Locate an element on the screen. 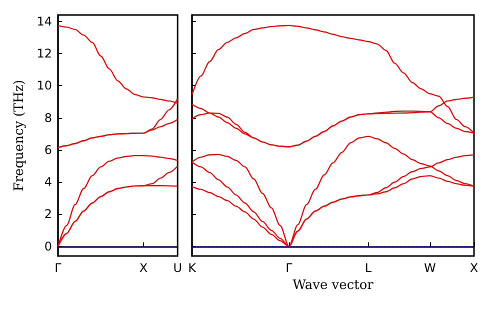 The height and width of the screenshot is (310, 495). x-tick-label: W is located at coordinates (430, 268).